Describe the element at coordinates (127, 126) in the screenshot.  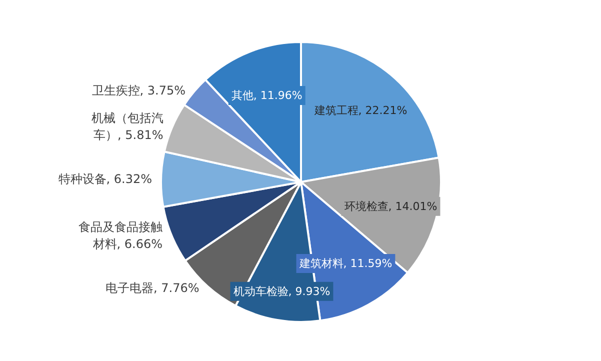
I see `slice-label: 机械（包括汽车）, 5.81%` at that location.